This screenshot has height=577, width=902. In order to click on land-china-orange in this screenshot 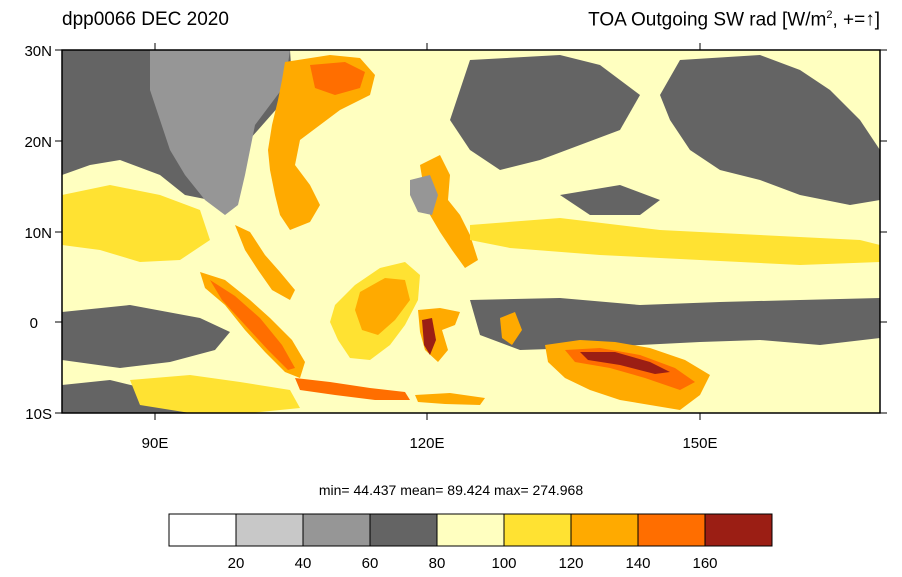, I will do `click(337, 78)`.